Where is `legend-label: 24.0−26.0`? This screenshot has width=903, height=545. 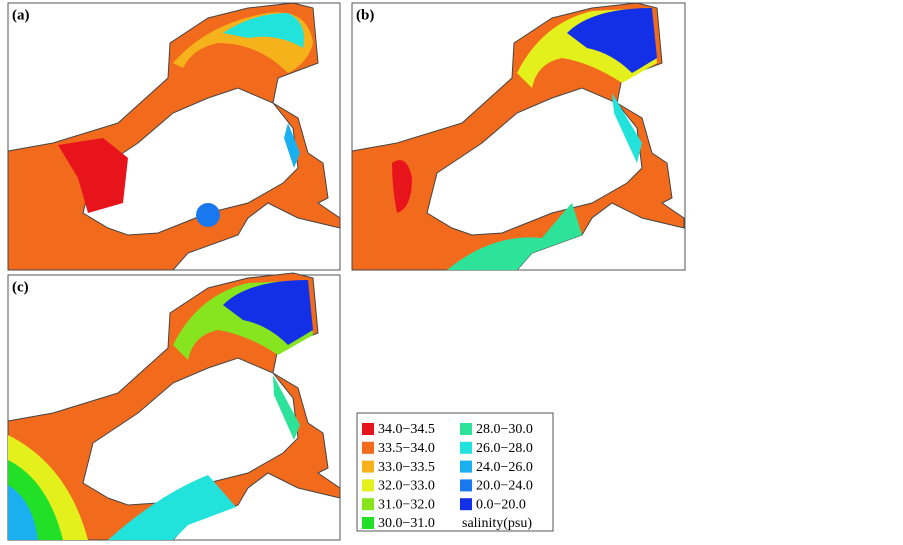 legend-label: 24.0−26.0 is located at coordinates (504, 467).